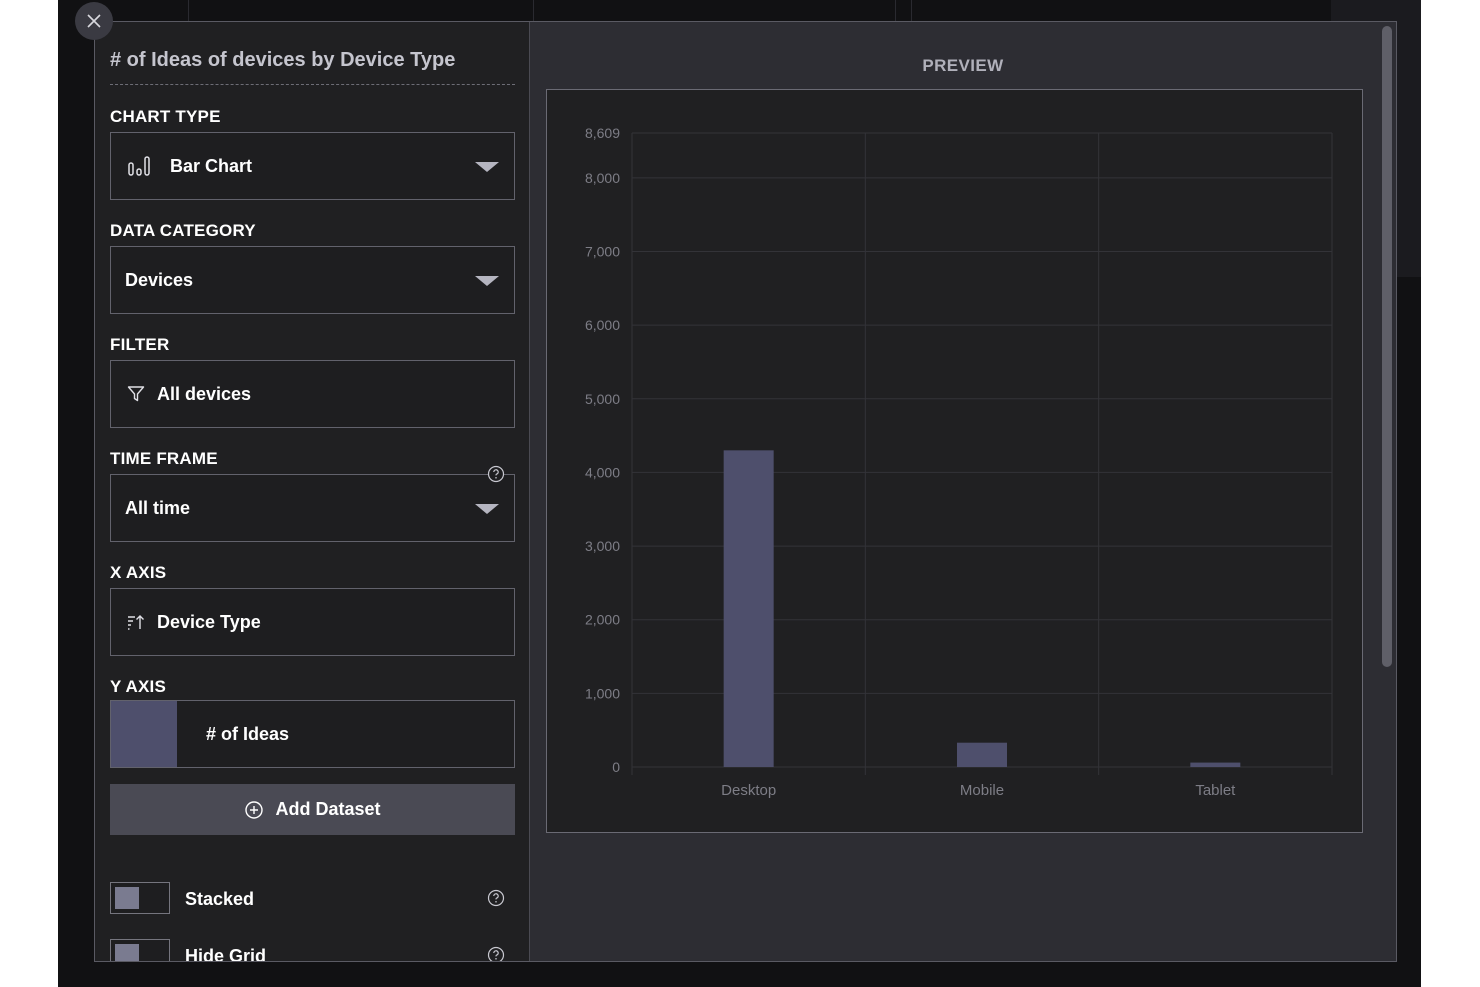  I want to click on x-axis-label: X AXIS, so click(138, 572).